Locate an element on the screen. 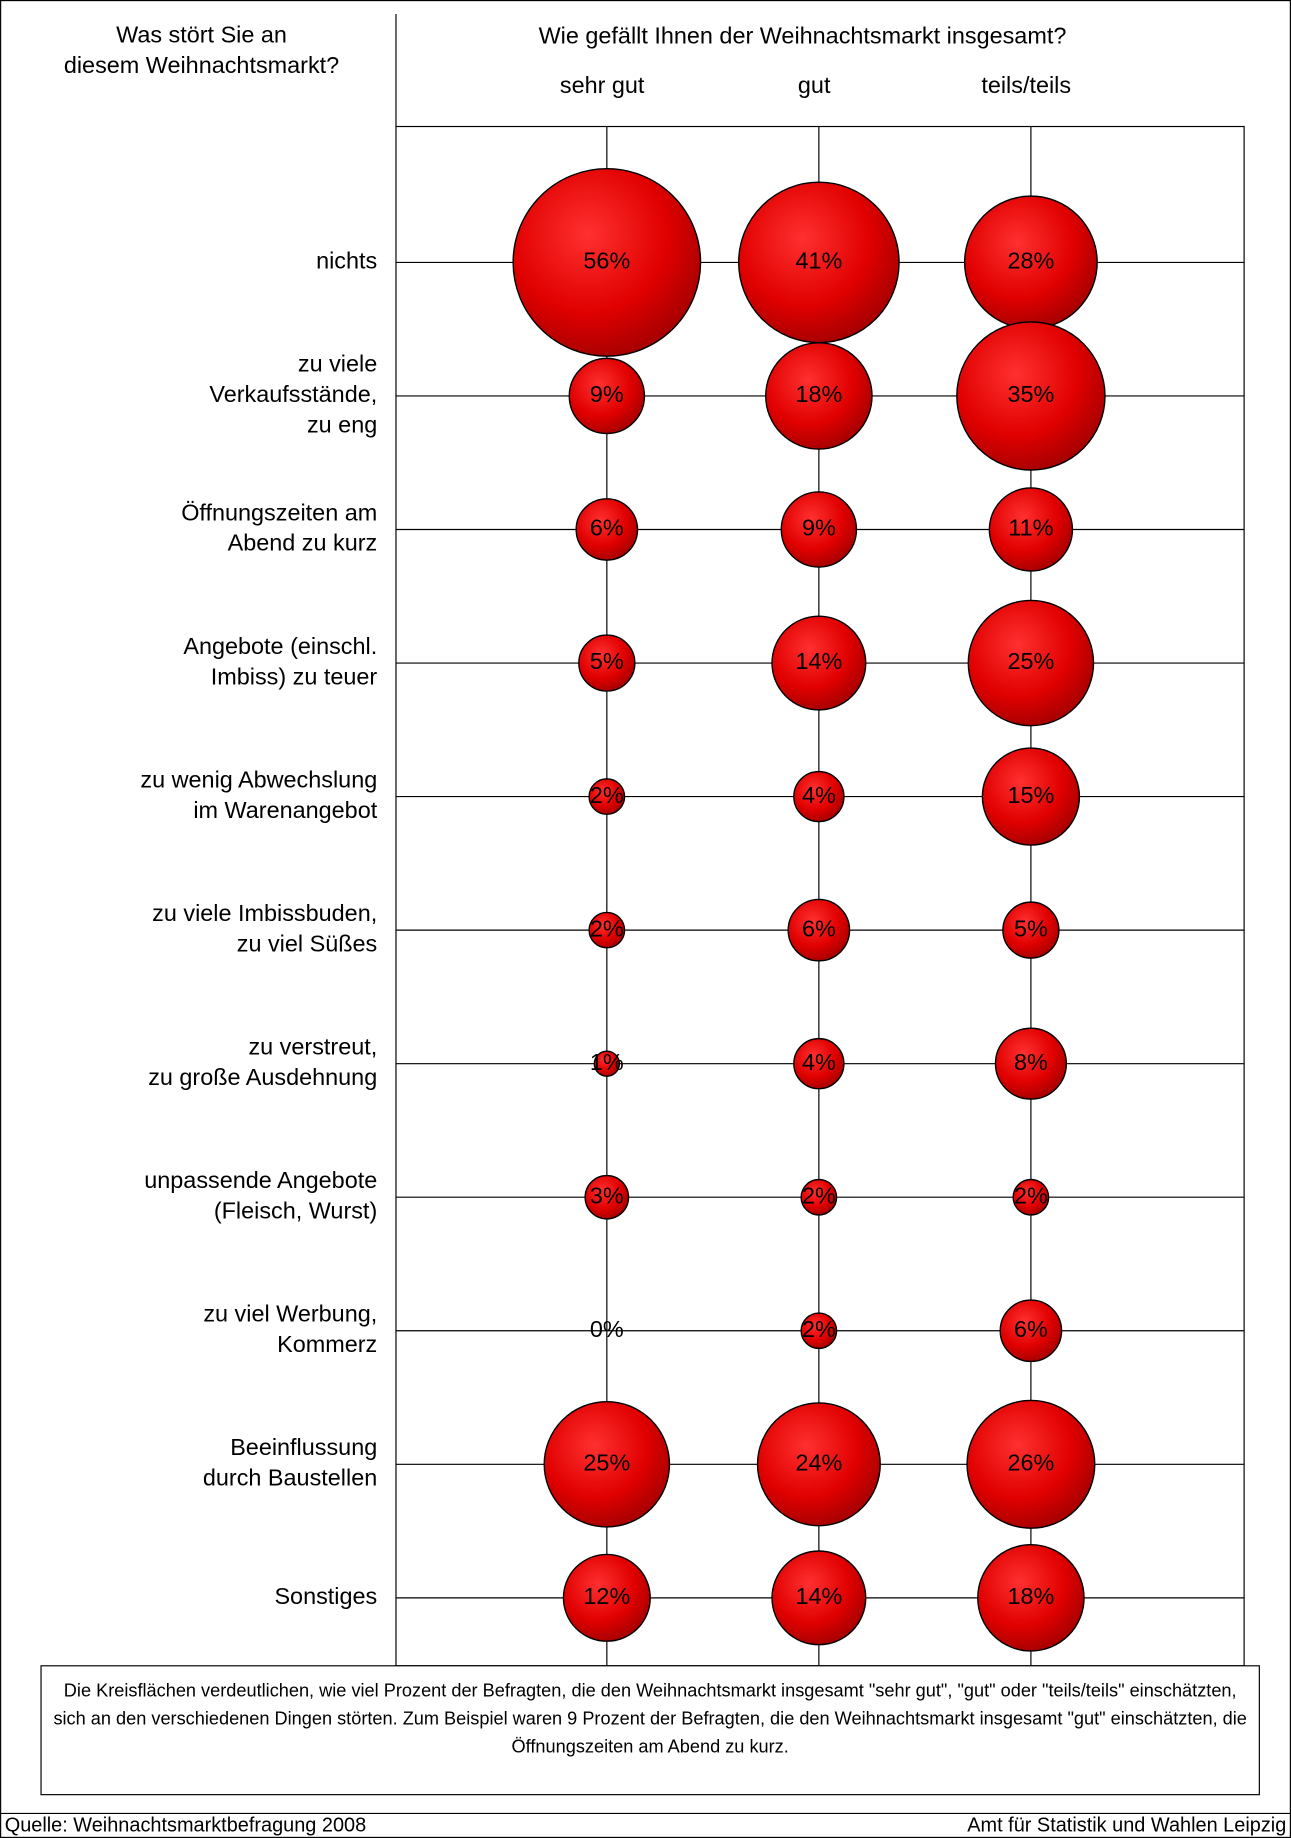 The width and height of the screenshot is (1291, 1838). value-label: 26% is located at coordinates (1030, 1462).